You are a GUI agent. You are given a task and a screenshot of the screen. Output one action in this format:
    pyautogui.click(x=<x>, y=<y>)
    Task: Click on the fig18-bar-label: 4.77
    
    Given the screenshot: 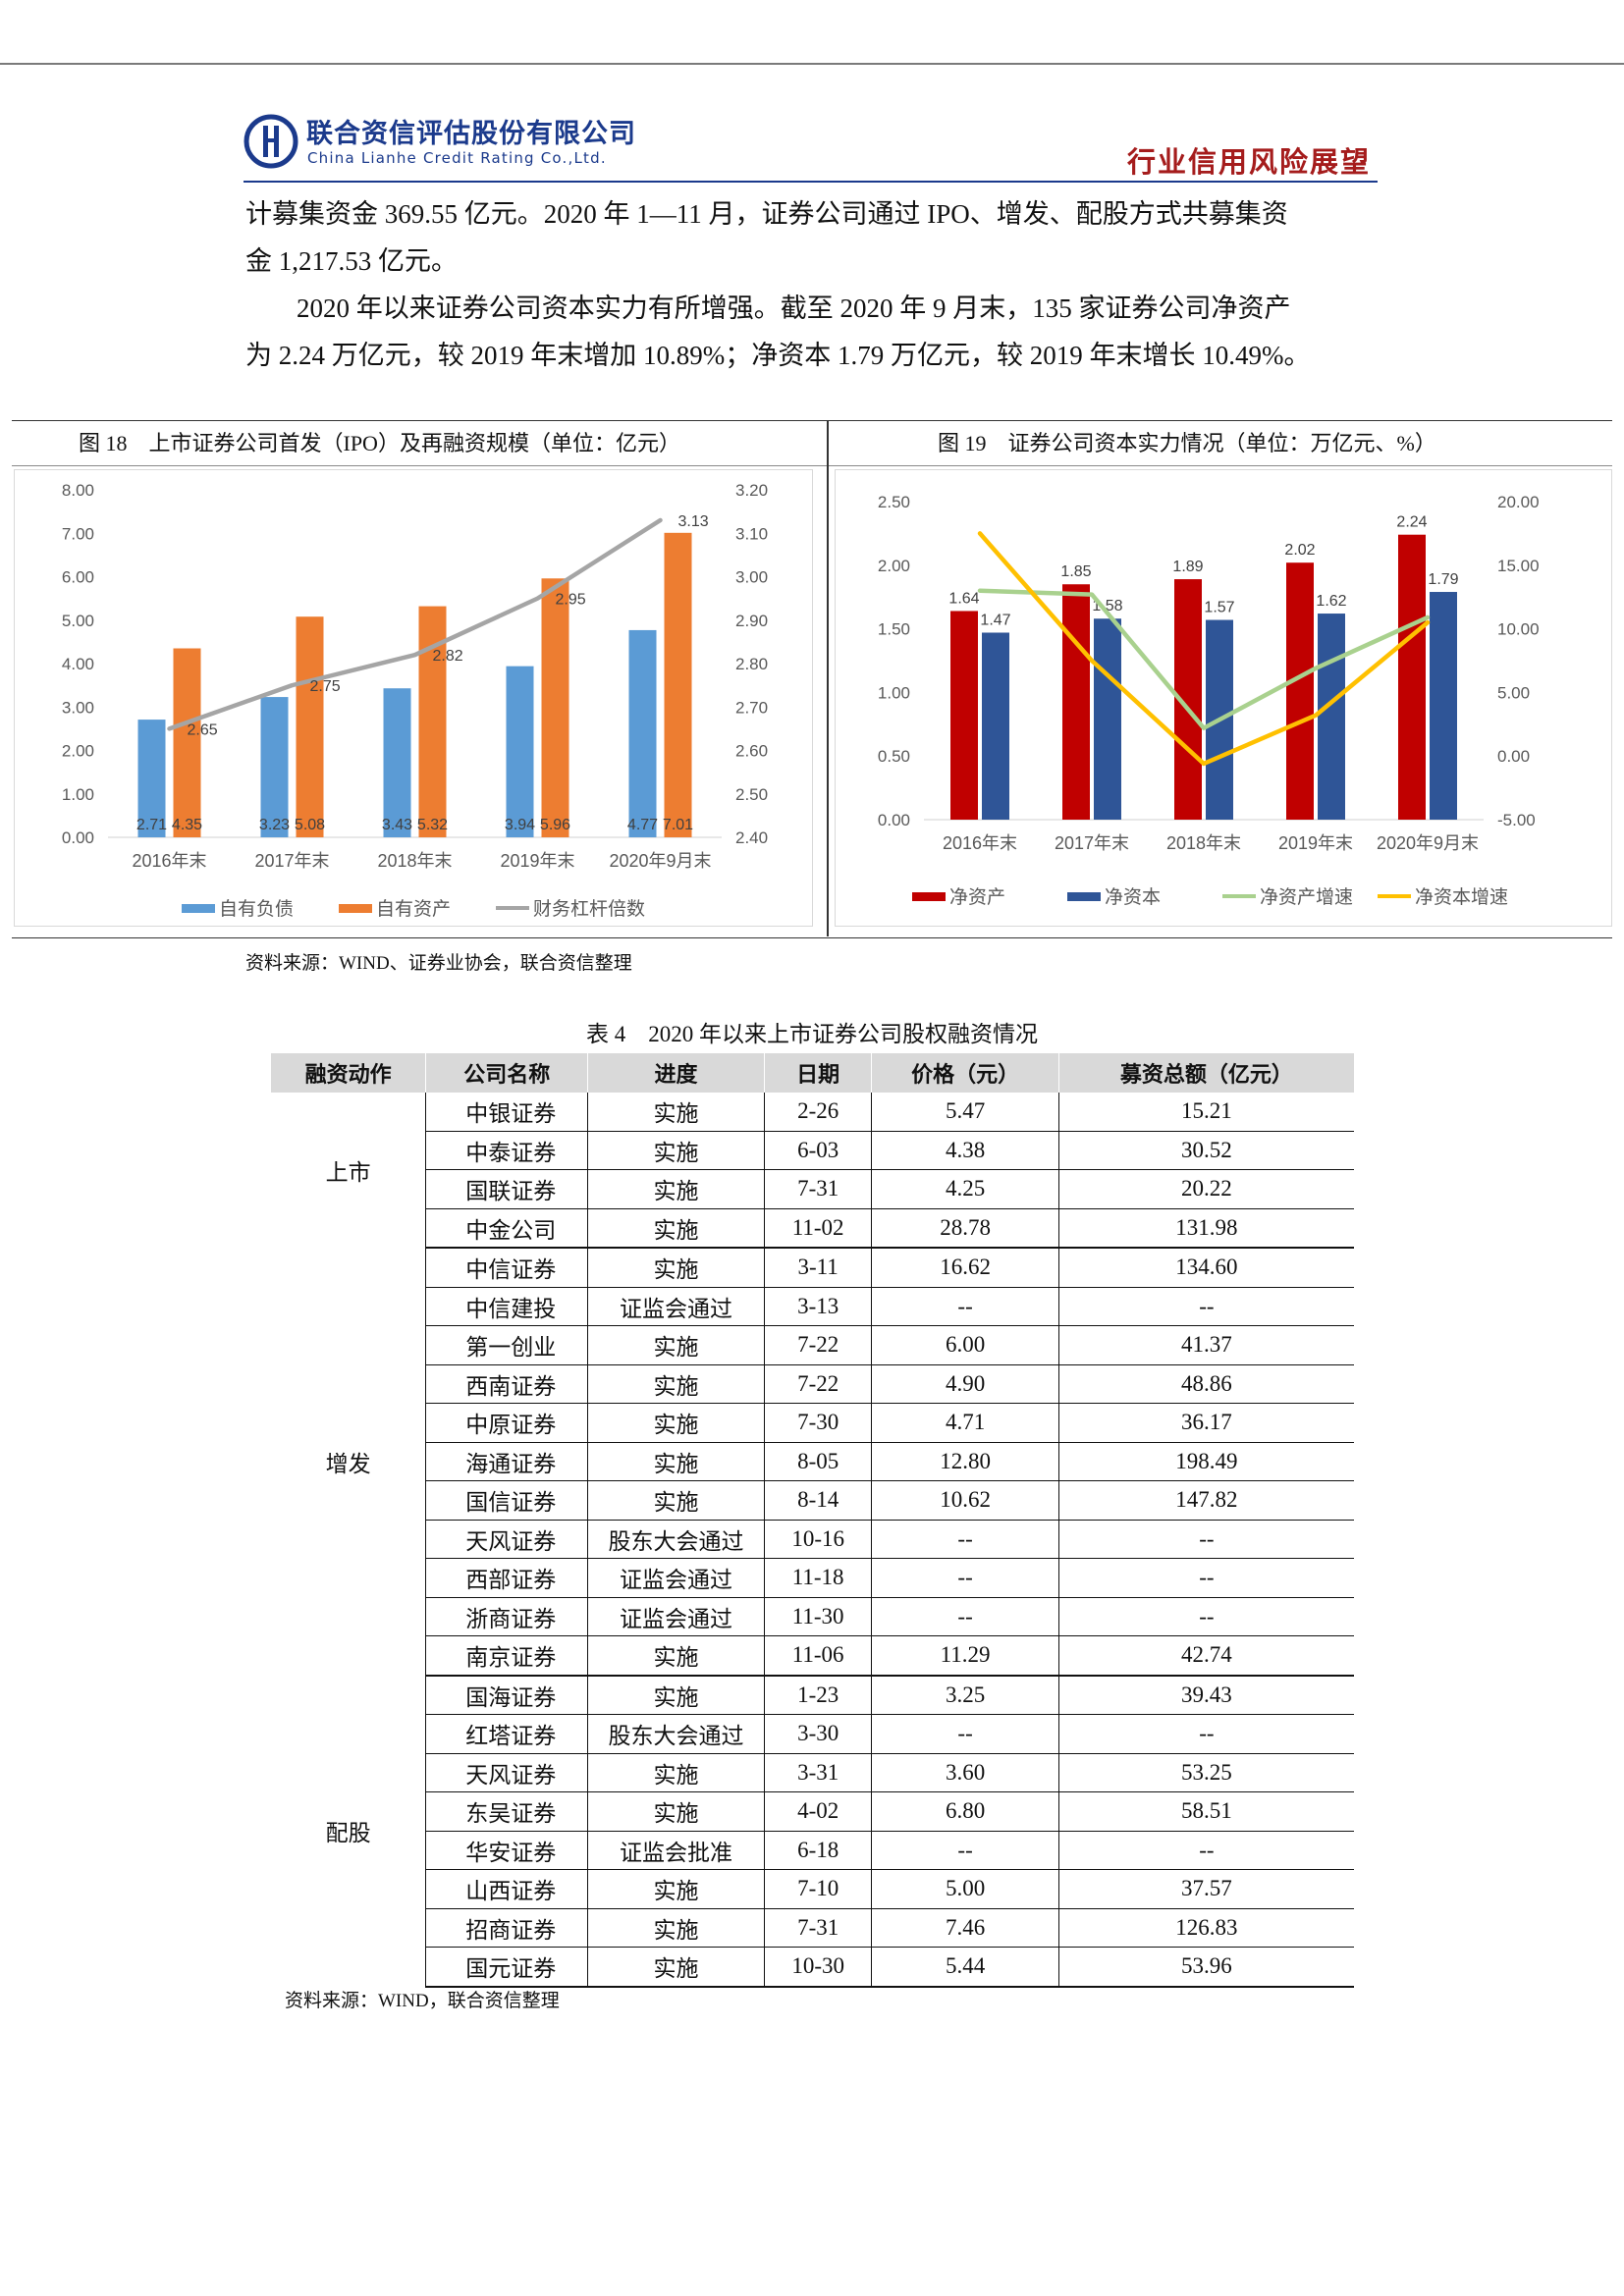 What is the action you would take?
    pyautogui.click(x=642, y=825)
    